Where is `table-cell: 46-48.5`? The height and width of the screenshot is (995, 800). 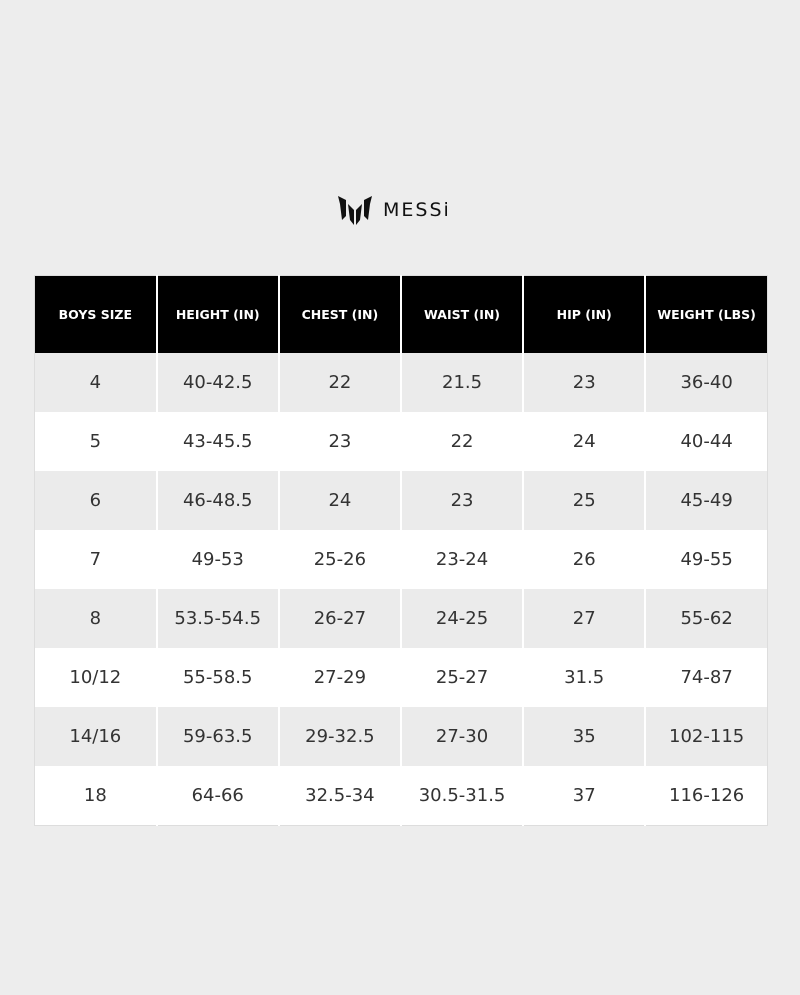
table-cell: 46-48.5 is located at coordinates (217, 500).